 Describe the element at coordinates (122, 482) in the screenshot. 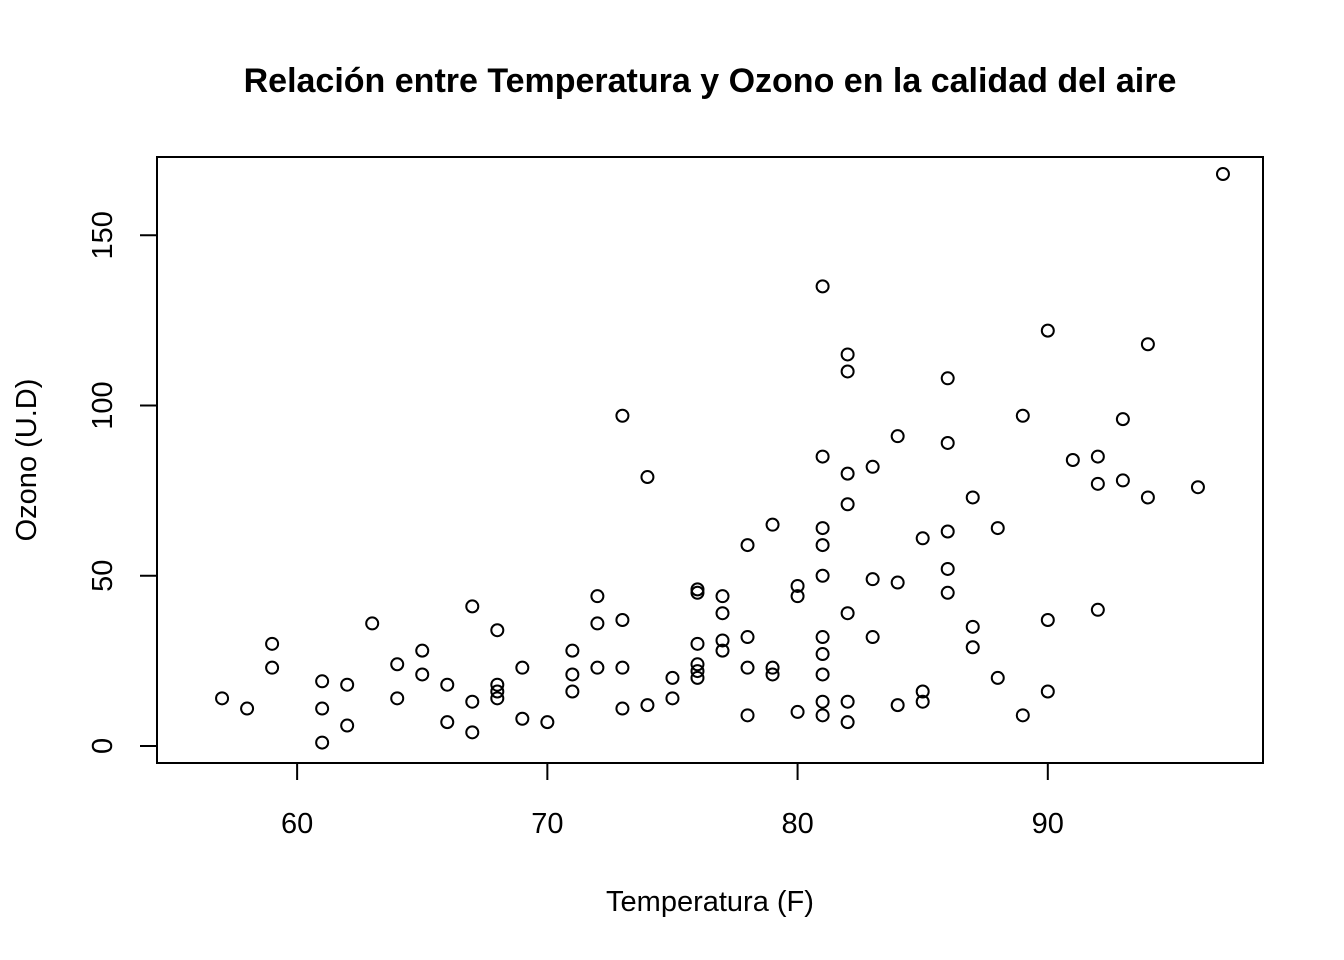

I see `y-axis: 0 50 100 150` at that location.